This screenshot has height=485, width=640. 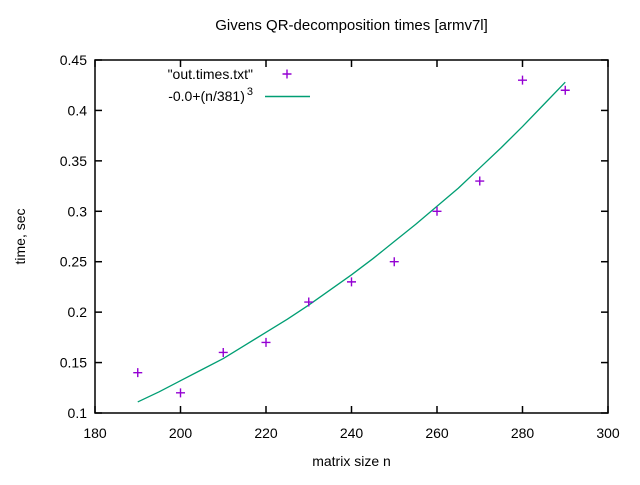 What do you see at coordinates (181, 433) in the screenshot?
I see `x-tick-label: 200` at bounding box center [181, 433].